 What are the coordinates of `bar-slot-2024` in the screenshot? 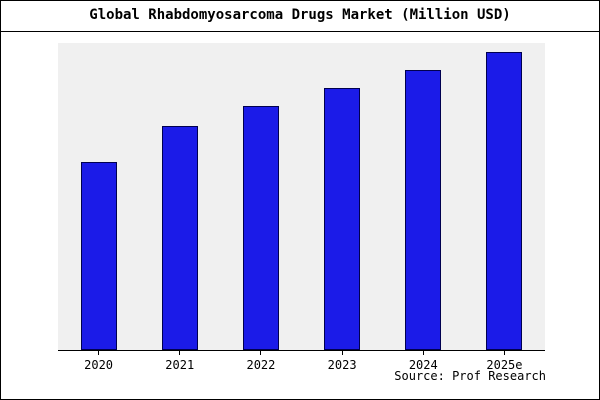 It's located at (423, 196).